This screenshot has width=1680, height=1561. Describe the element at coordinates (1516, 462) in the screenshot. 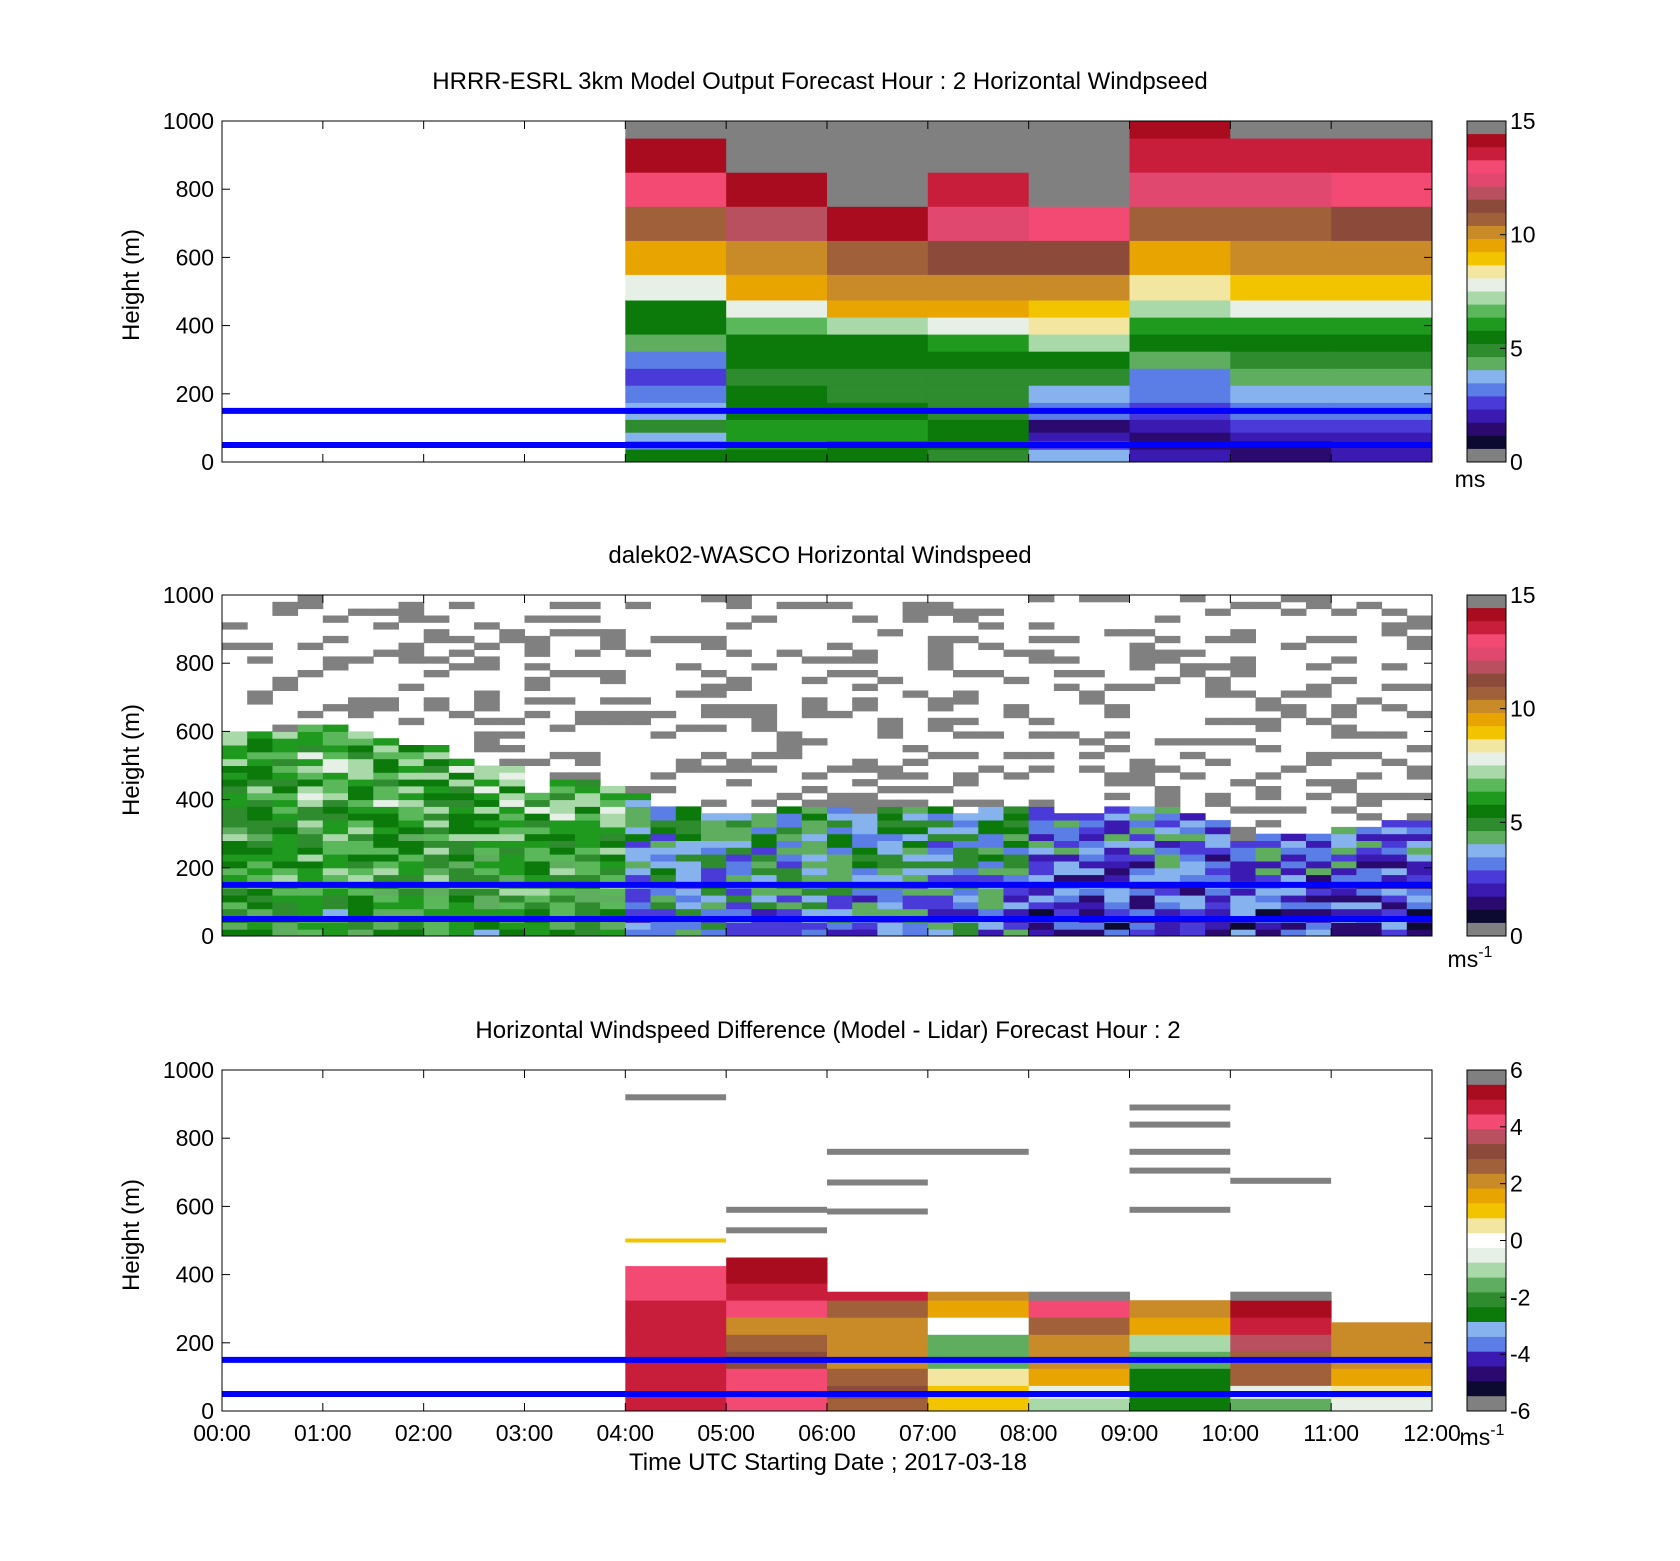

I see `colorbar-tick-label: 0` at that location.